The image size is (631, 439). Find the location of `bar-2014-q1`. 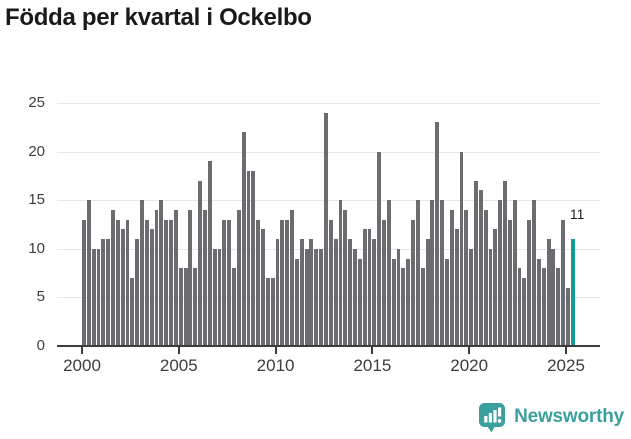

bar-2014-q1 is located at coordinates (355, 297).